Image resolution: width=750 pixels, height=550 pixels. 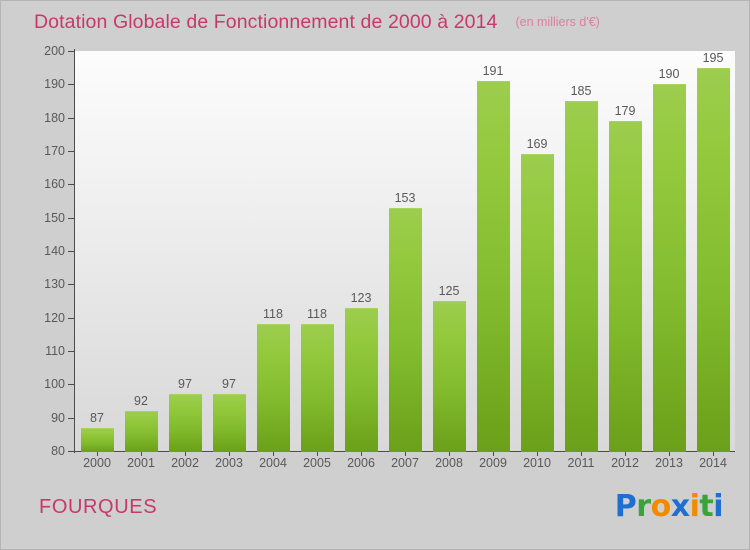 I want to click on logo-letter: r, so click(x=643, y=506).